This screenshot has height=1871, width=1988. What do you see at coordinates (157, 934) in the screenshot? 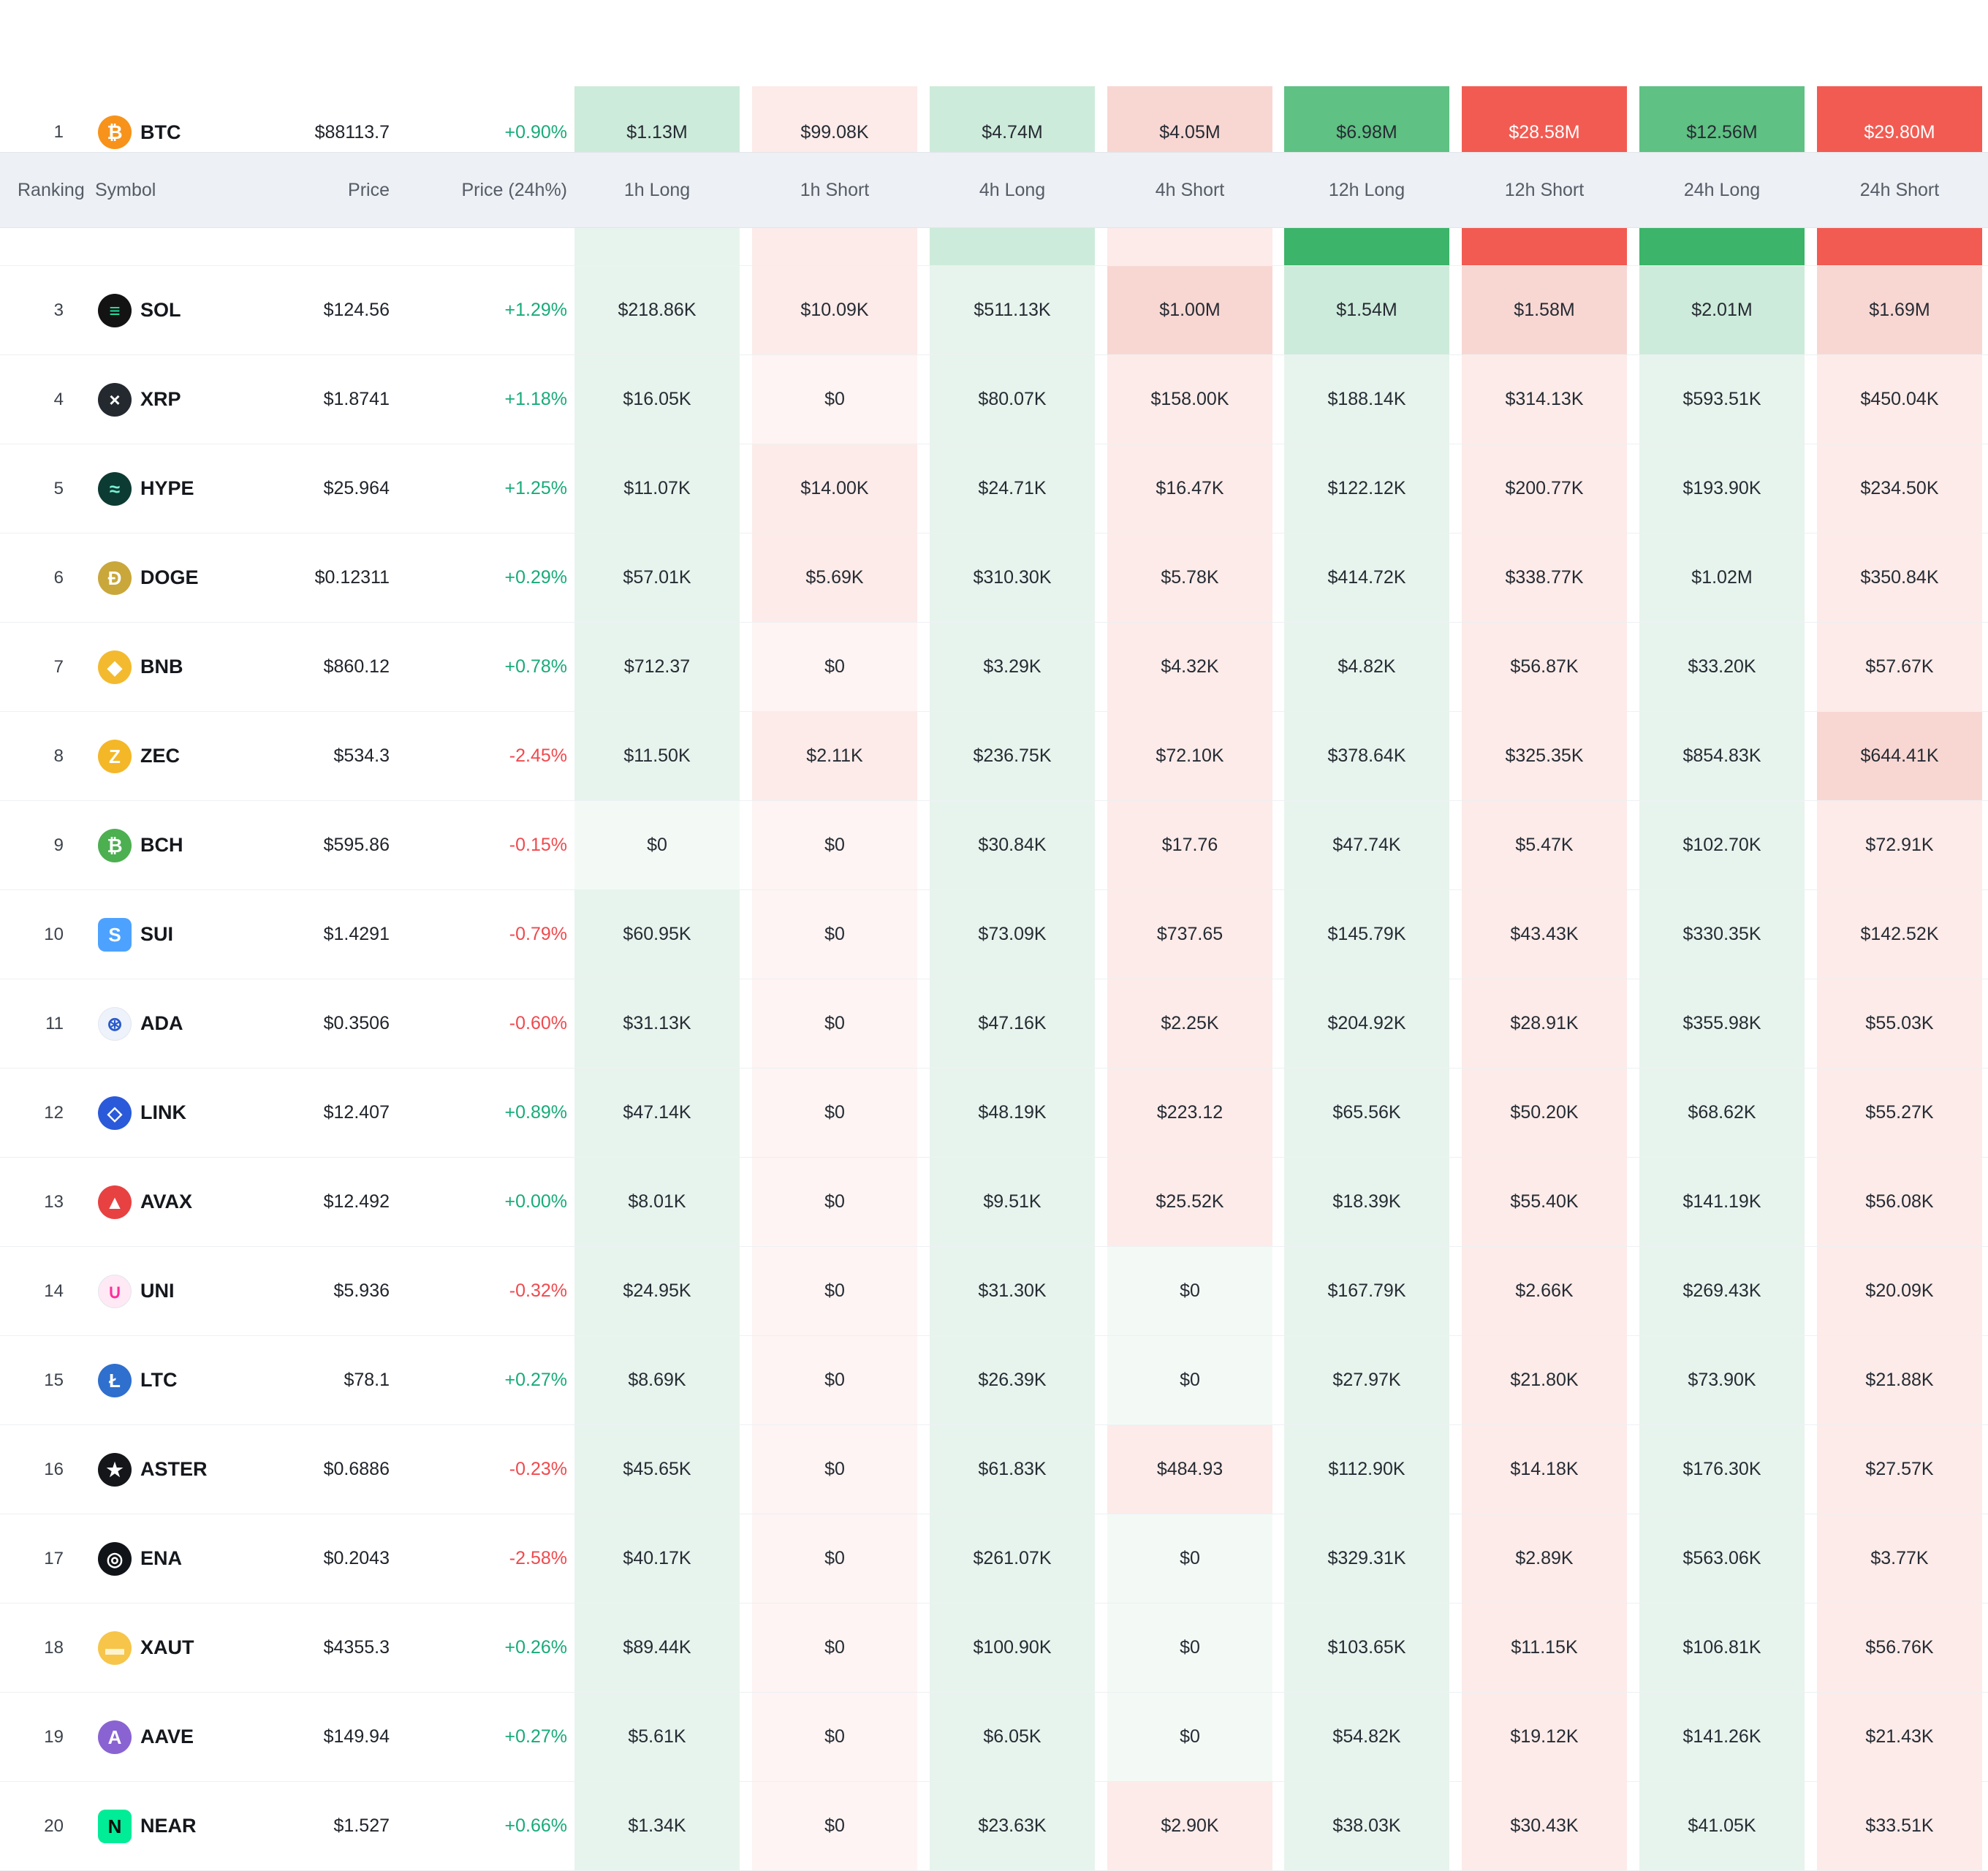
I see `symbol-label: SUI` at bounding box center [157, 934].